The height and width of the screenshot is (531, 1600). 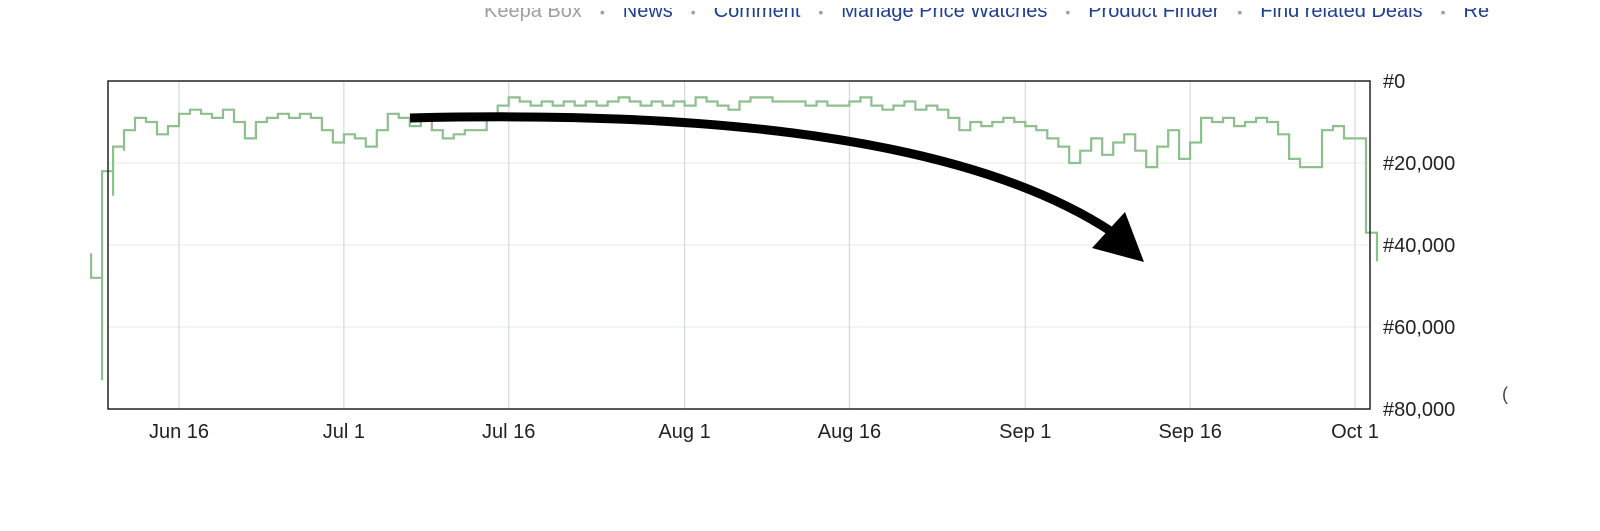 I want to click on nav-link-comment: Comment, so click(x=757, y=15).